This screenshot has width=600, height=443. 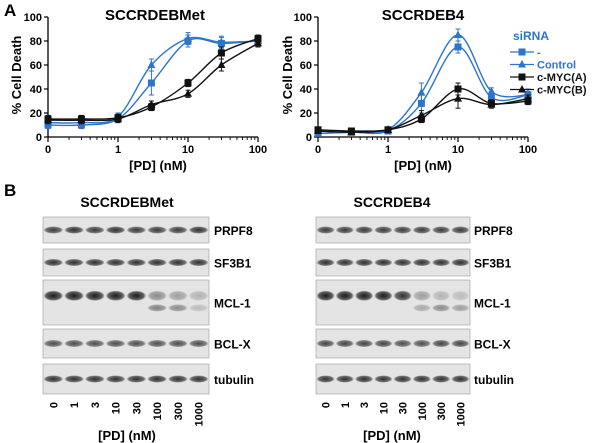 What do you see at coordinates (200, 414) in the screenshot?
I see `lane-label: 1000` at bounding box center [200, 414].